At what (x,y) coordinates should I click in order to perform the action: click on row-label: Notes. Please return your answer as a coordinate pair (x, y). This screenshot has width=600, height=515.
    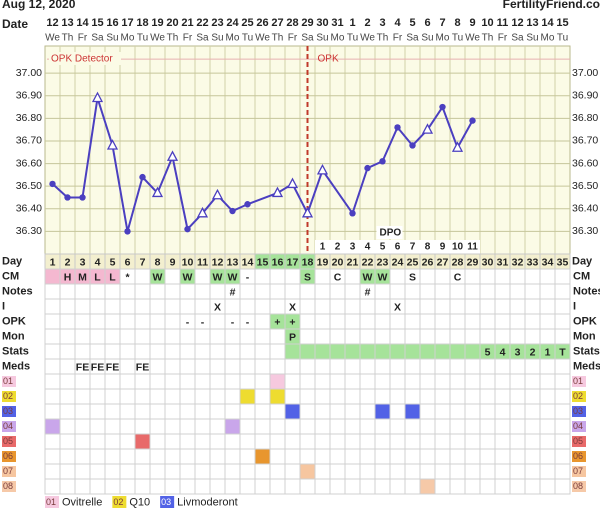
    Looking at the image, I should click on (17, 291).